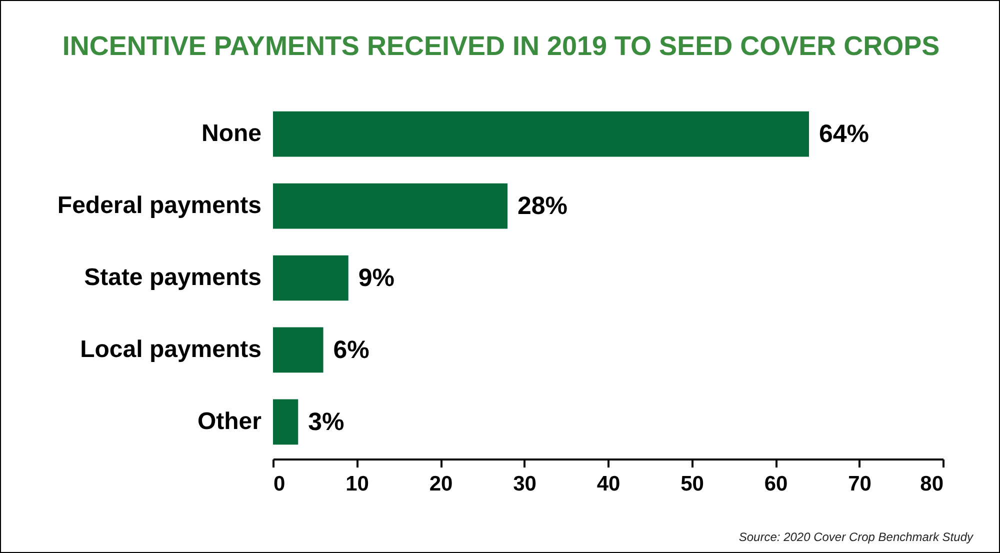  Describe the element at coordinates (351, 350) in the screenshot. I see `data-label: 6%` at that location.